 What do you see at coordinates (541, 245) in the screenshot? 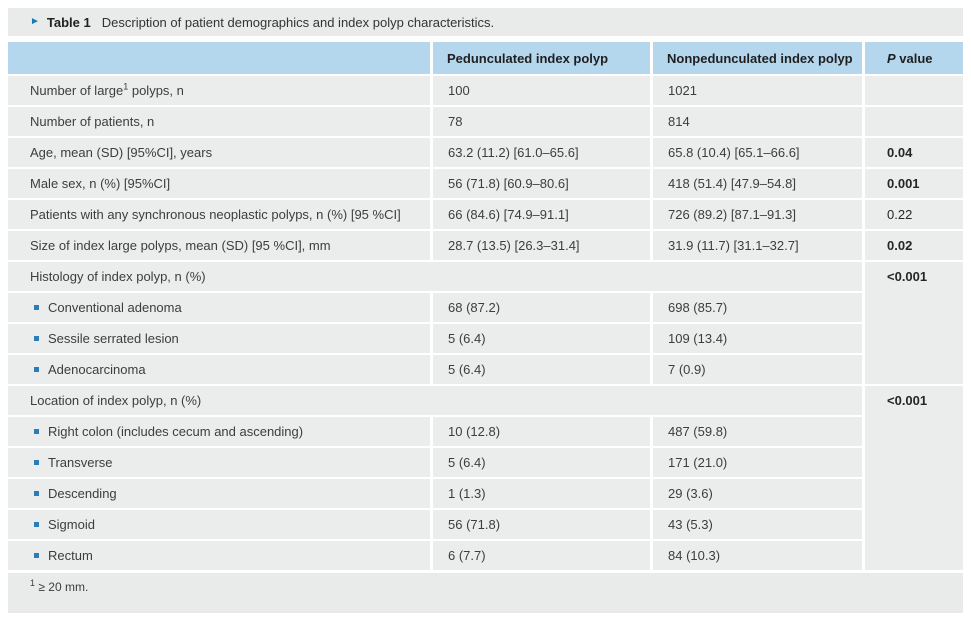
I see `pedunculated-value: 28.7 (13.5) [26.3–31.4]` at bounding box center [541, 245].